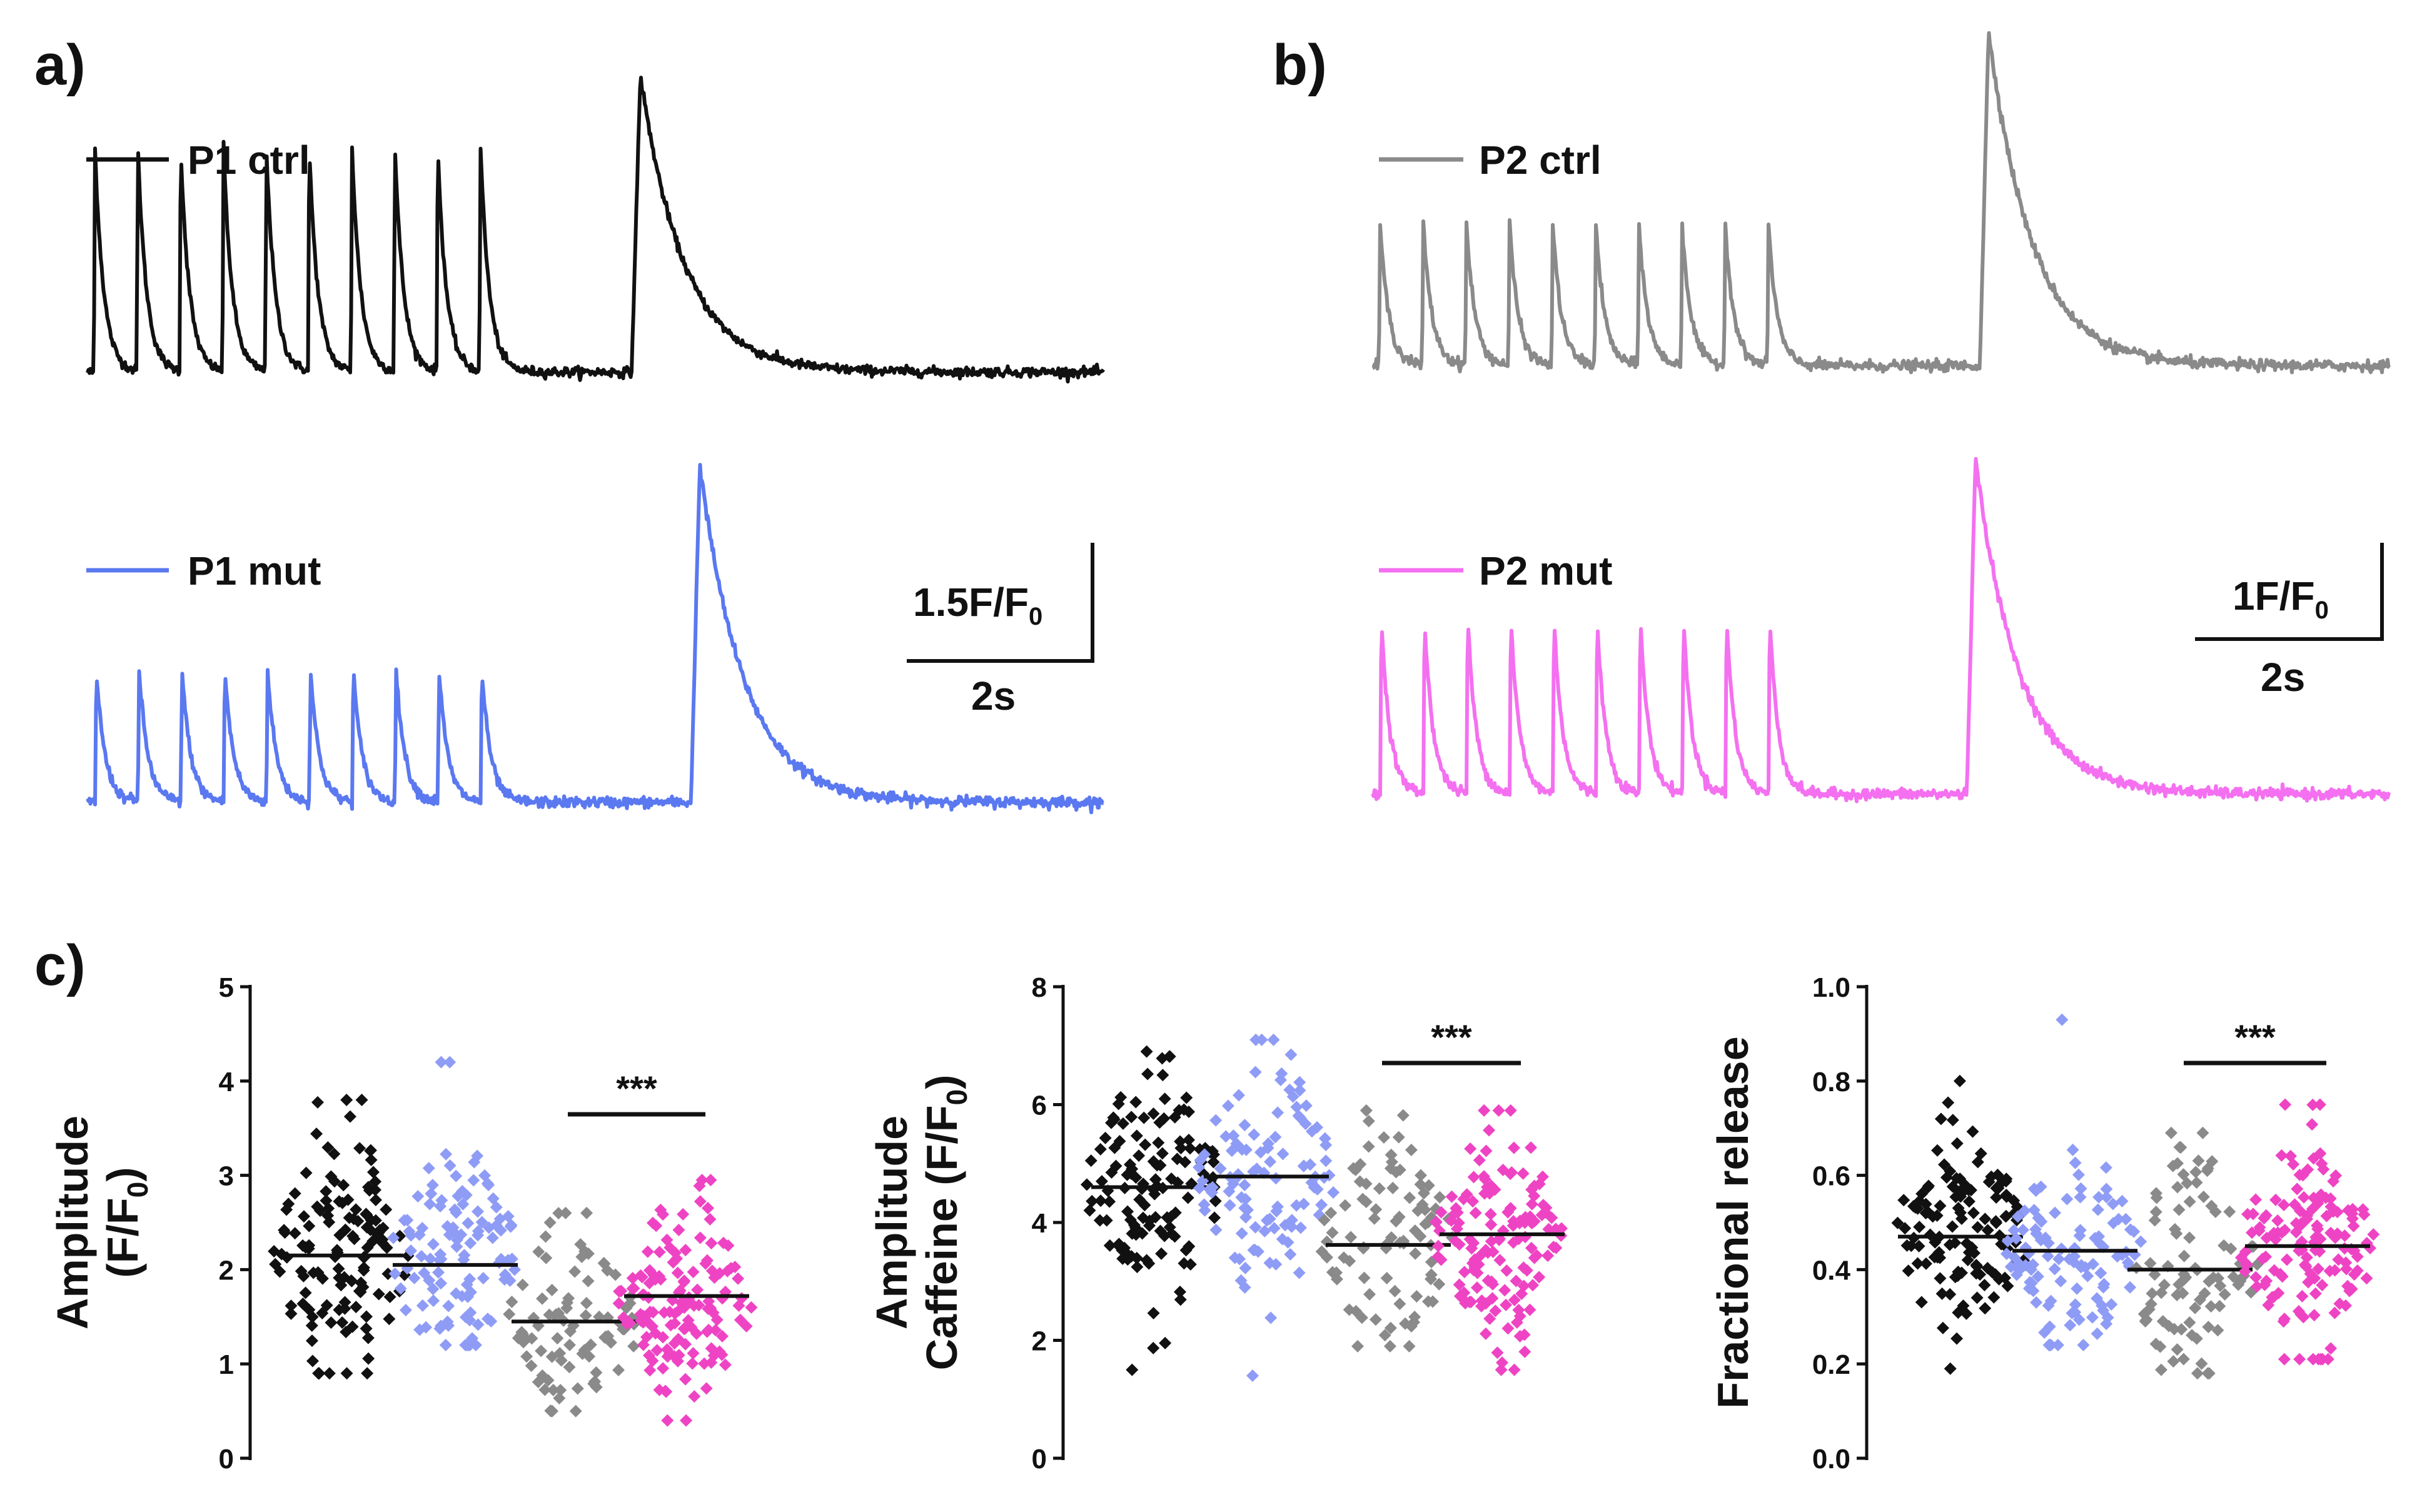 This screenshot has width=2427, height=1512. I want to click on trace-p2-mut, so click(1881, 630).